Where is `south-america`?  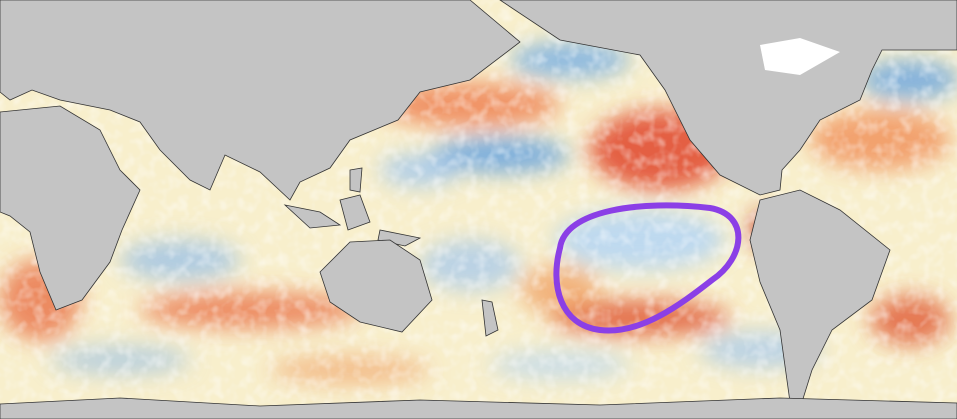
south-america is located at coordinates (820, 296).